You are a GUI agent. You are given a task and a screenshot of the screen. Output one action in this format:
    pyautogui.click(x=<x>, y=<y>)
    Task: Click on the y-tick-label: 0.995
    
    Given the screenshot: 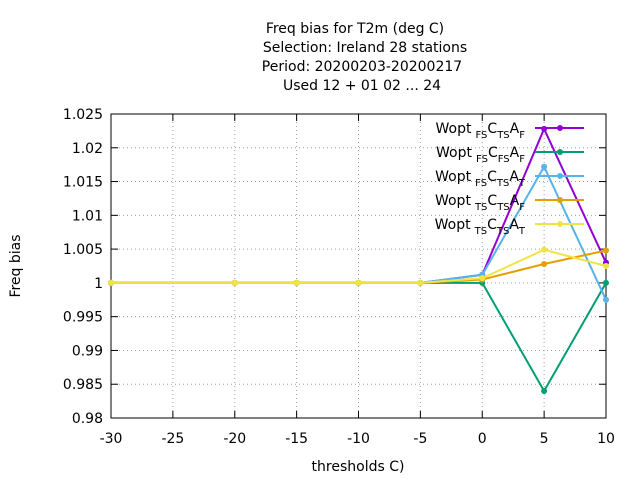 What is the action you would take?
    pyautogui.click(x=83, y=318)
    